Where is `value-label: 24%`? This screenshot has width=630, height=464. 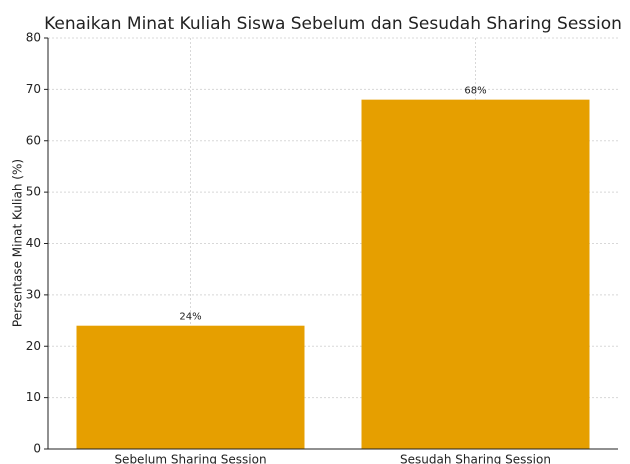 value-label: 24% is located at coordinates (190, 317).